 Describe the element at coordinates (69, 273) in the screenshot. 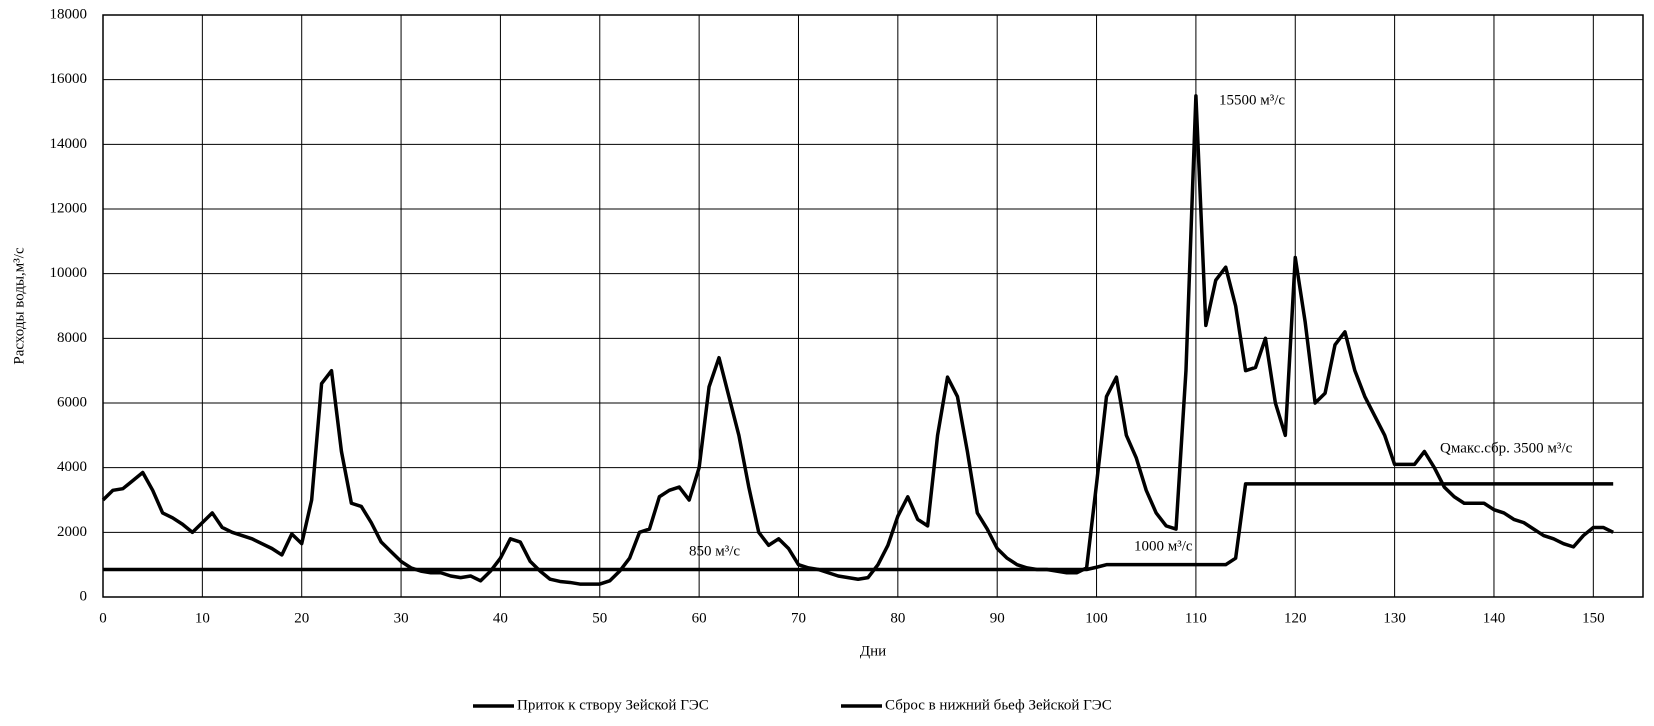

I see `y-tick-label: 10000` at that location.